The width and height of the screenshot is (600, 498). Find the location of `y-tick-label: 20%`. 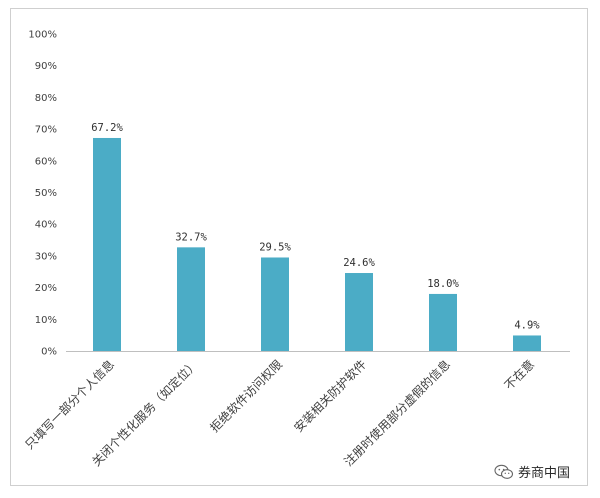

y-tick-label: 20% is located at coordinates (46, 288).